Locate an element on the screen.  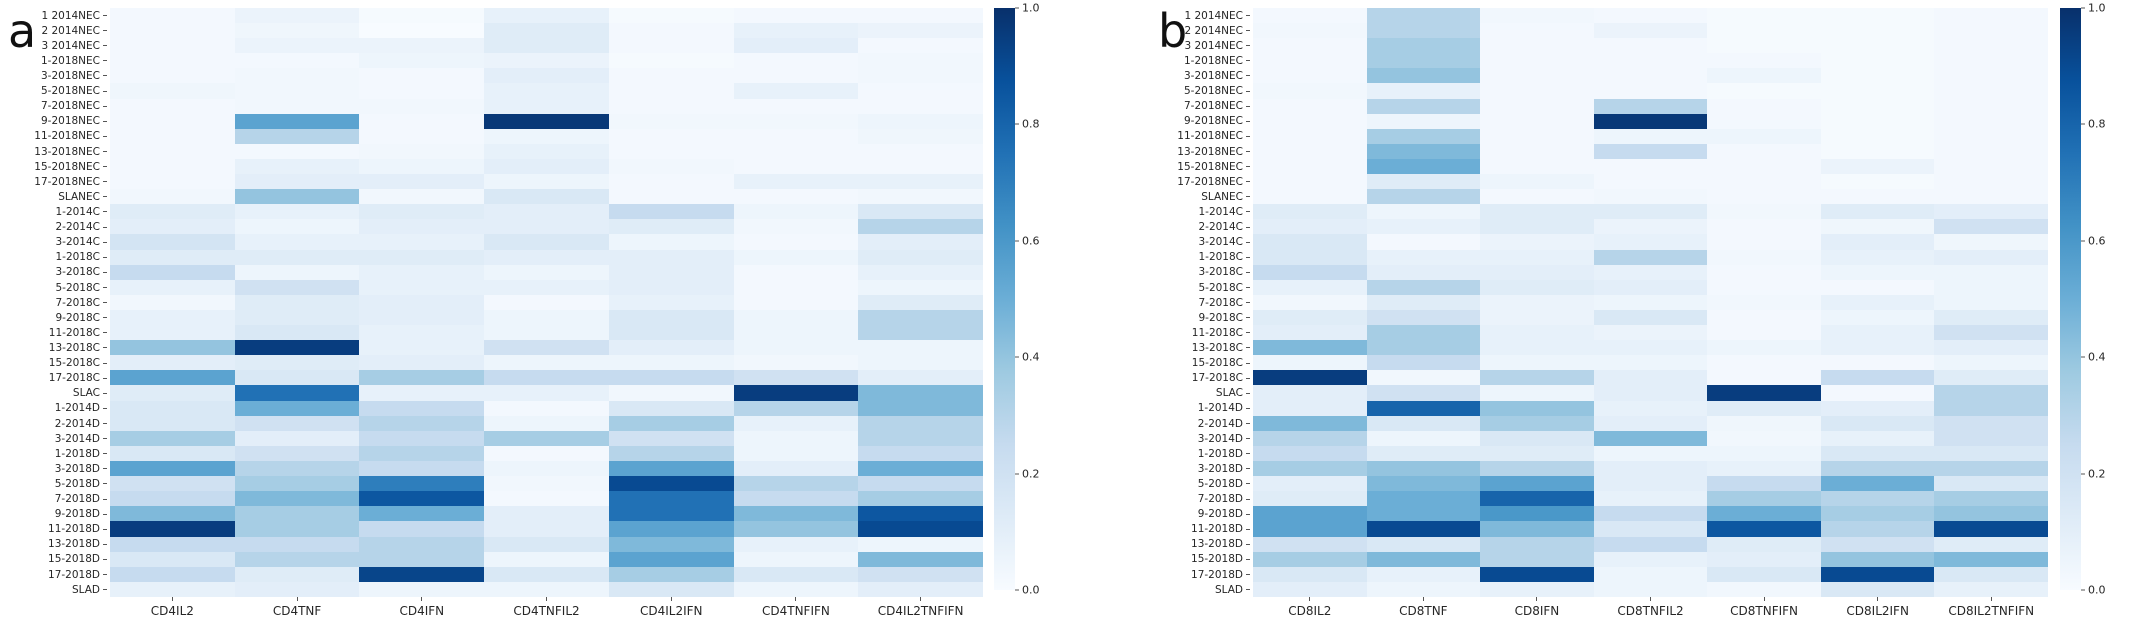
col-label-text: CD8TNF is located at coordinates (1423, 611).